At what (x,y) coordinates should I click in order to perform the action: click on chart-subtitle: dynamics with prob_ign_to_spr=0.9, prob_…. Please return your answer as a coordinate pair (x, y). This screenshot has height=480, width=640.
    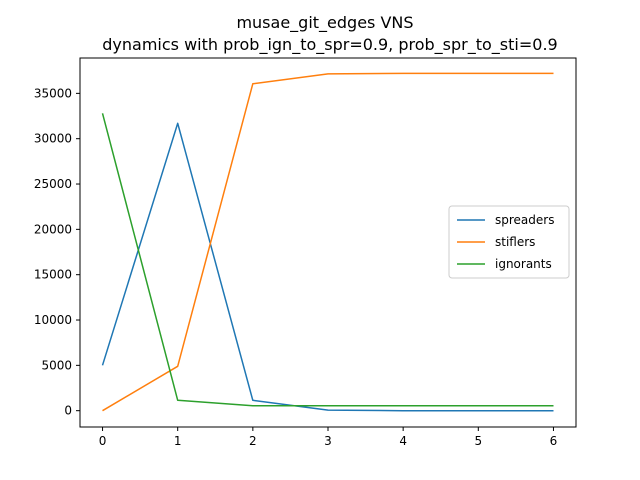
    Looking at the image, I should click on (329, 45).